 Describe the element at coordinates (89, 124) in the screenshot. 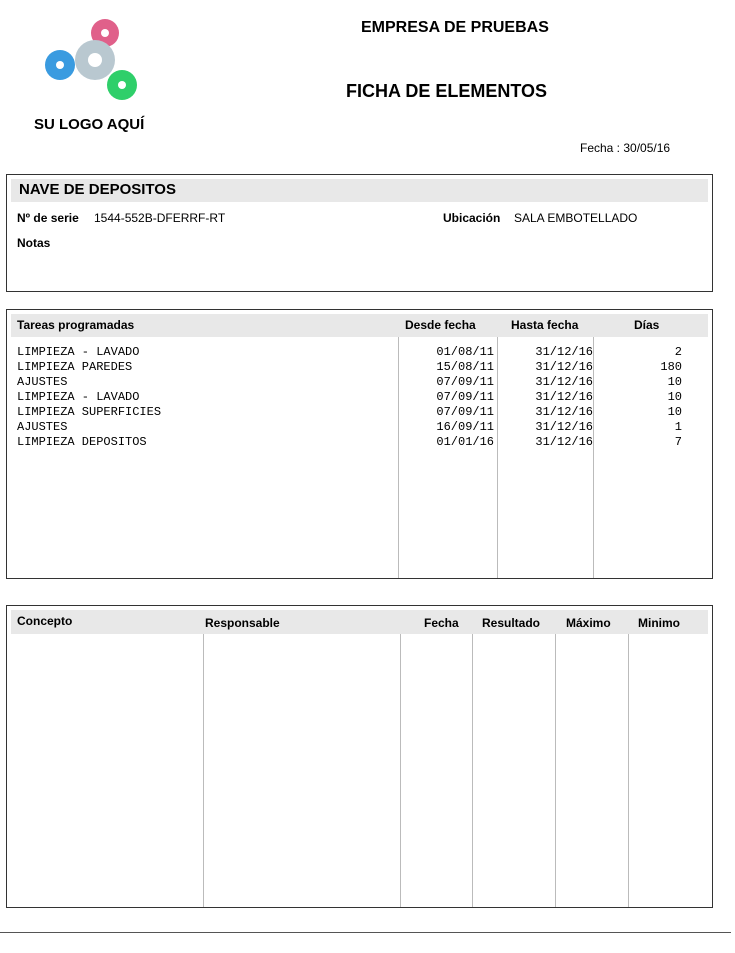

I see `logo-text: SU LOGO AQUÍ` at that location.